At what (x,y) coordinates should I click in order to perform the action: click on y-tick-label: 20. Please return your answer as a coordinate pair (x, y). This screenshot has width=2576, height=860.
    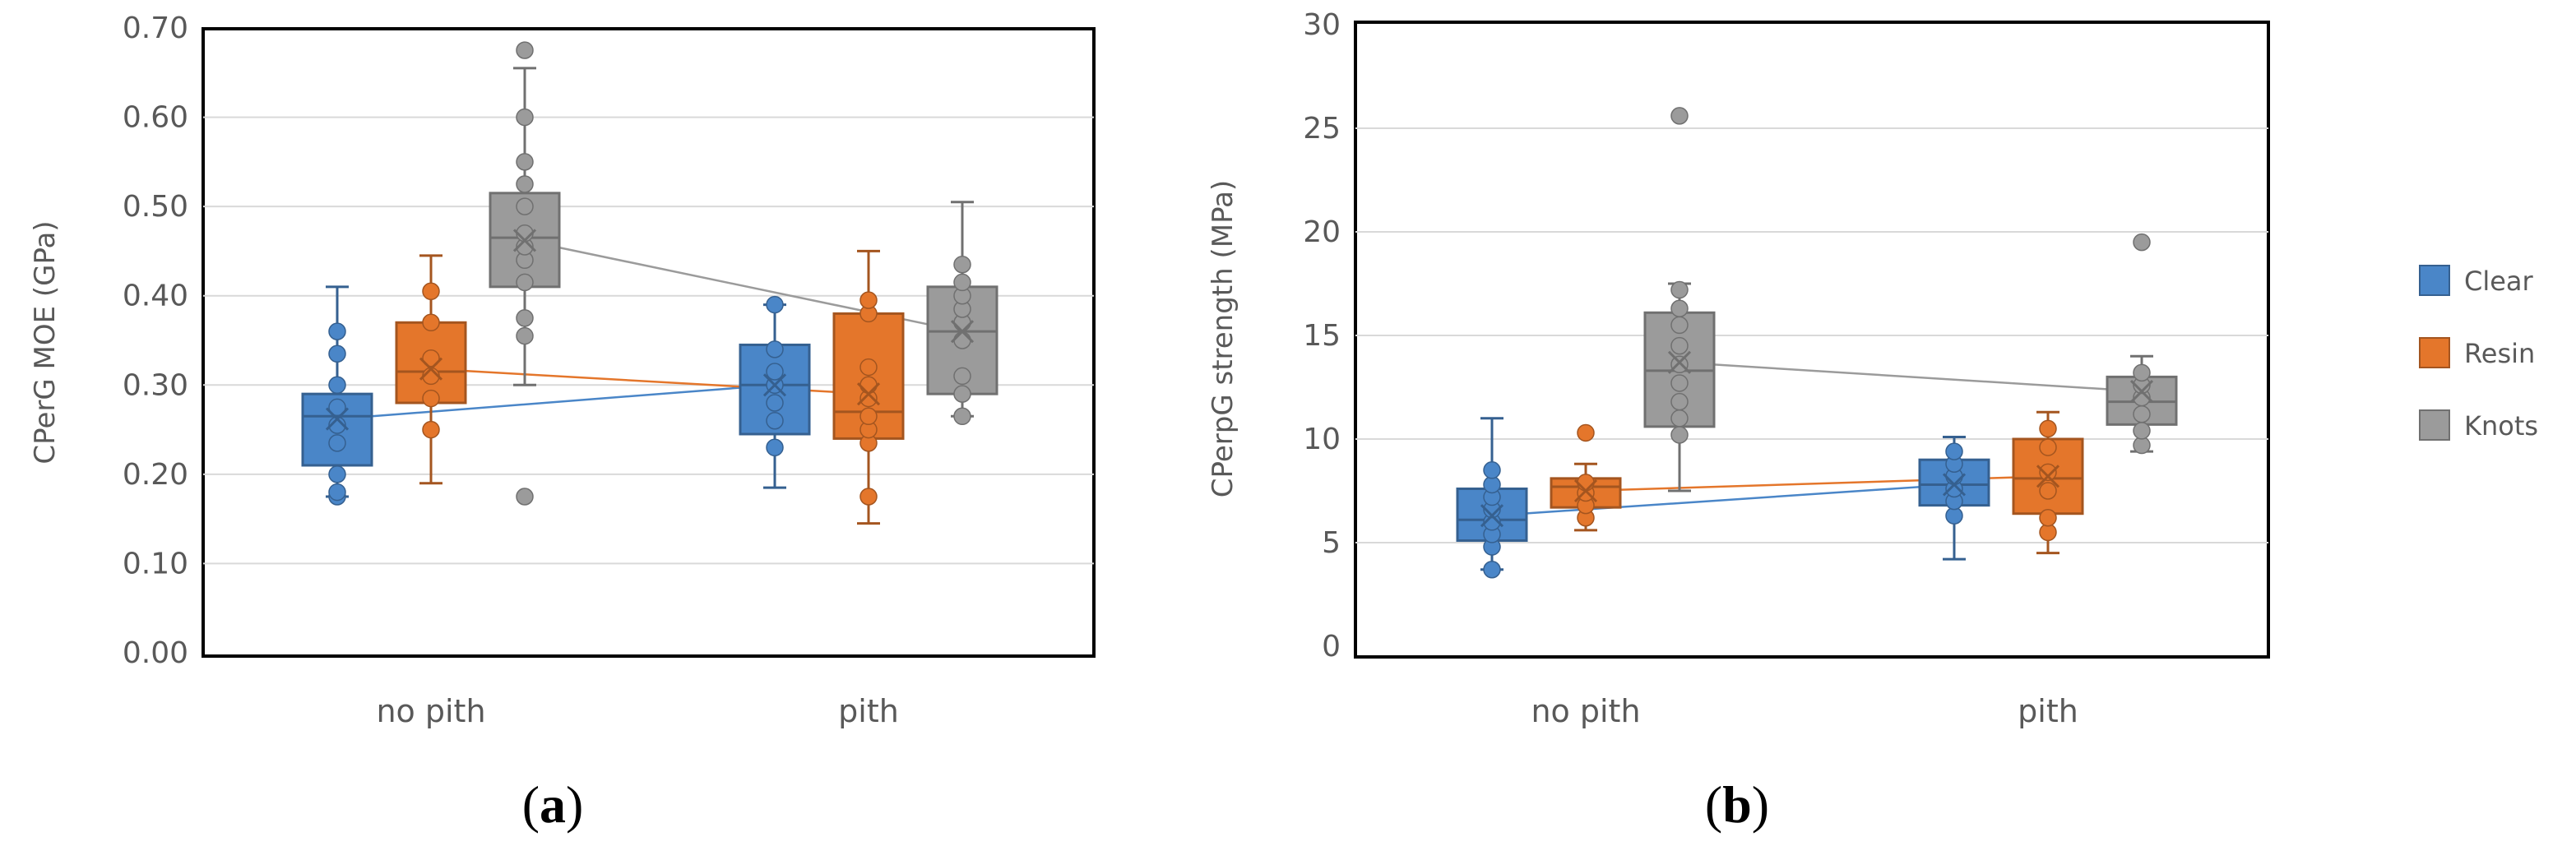
    Looking at the image, I should click on (1322, 232).